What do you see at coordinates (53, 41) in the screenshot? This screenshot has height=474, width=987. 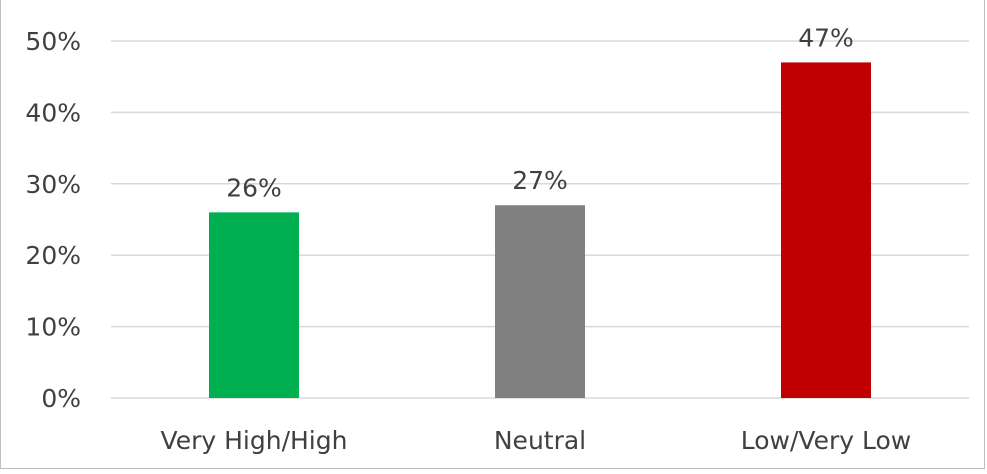 I see `y-tick-label-50: 50%` at bounding box center [53, 41].